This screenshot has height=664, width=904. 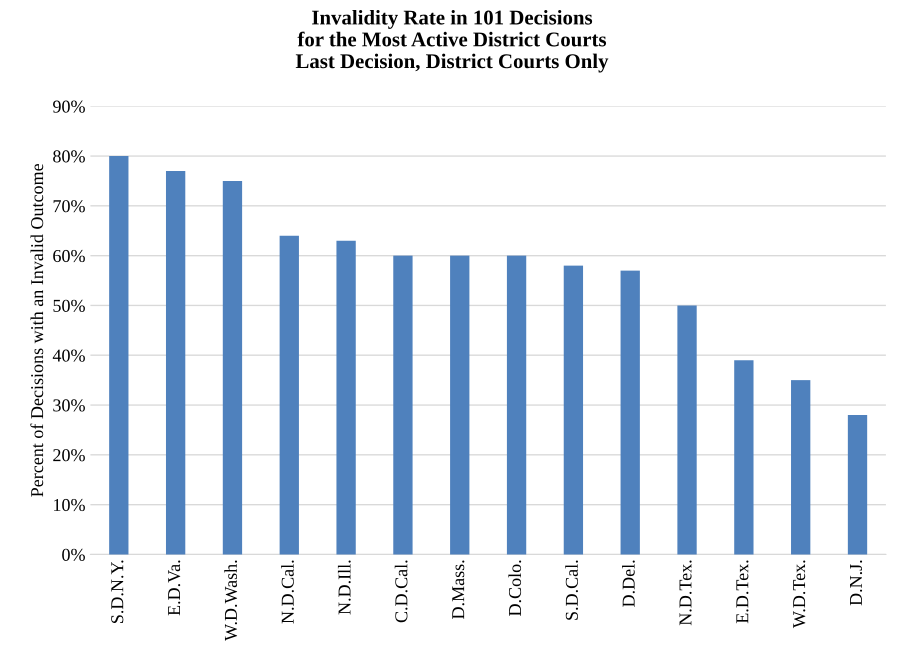 What do you see at coordinates (73, 554) in the screenshot?
I see `y-tick-label: 0%` at bounding box center [73, 554].